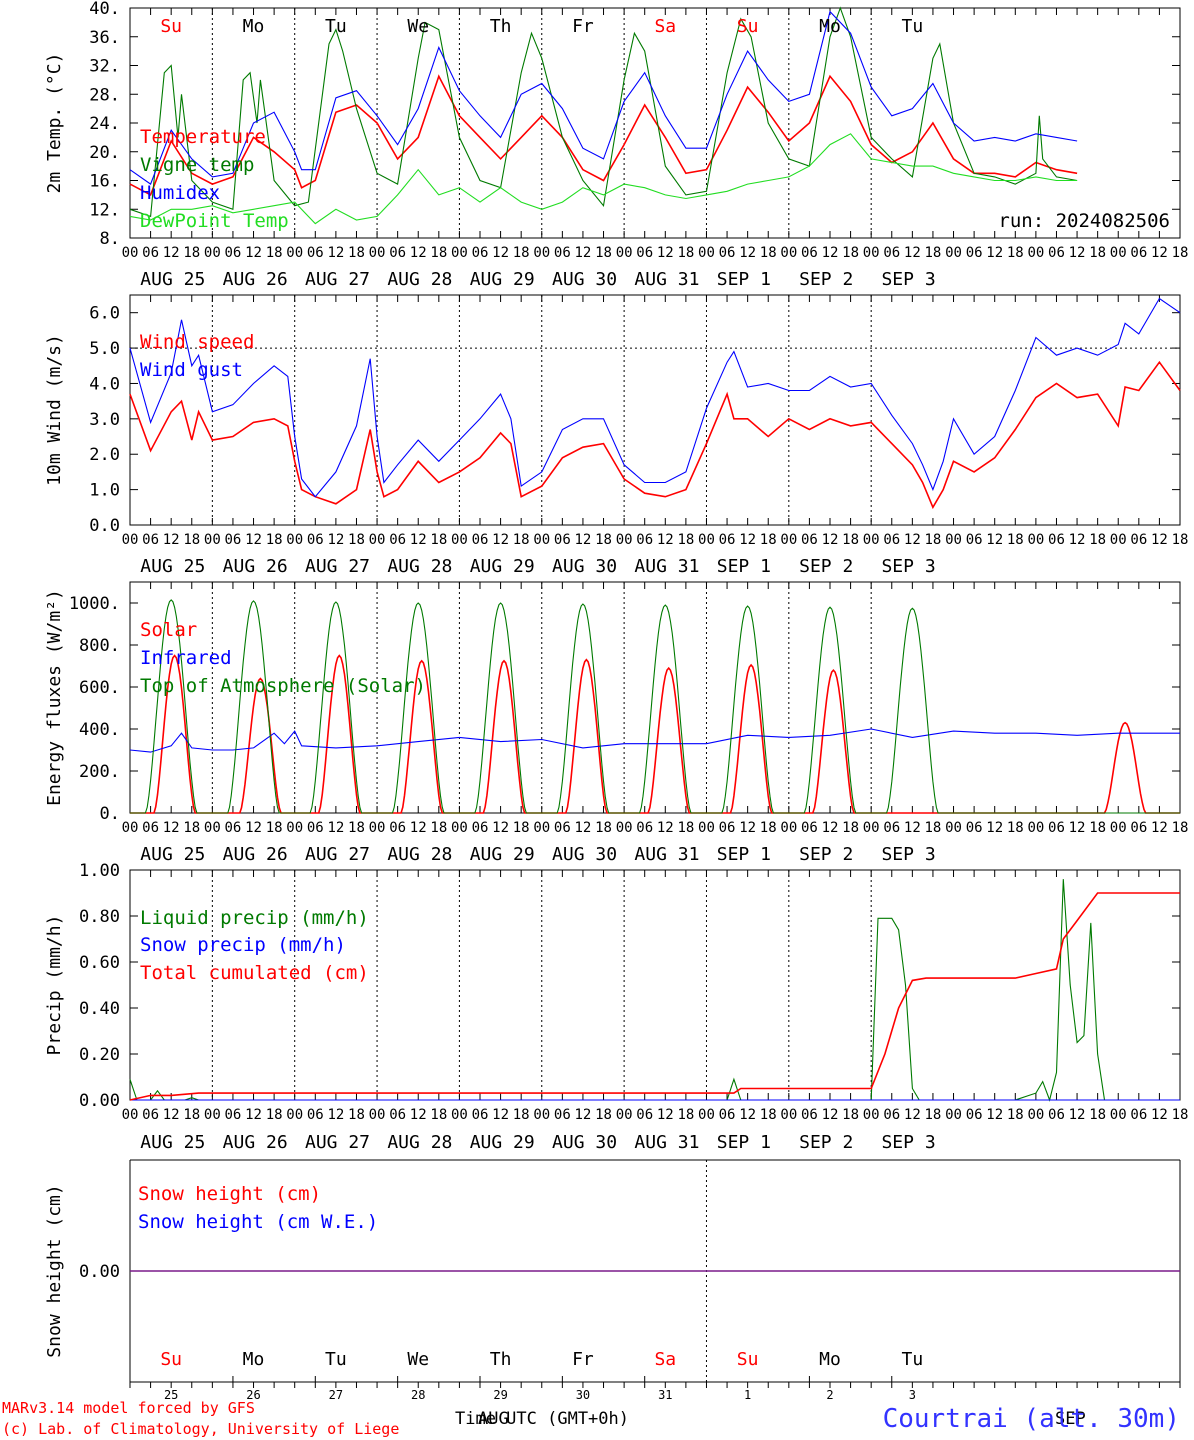 This screenshot has height=1440, width=1194. What do you see at coordinates (283, 686) in the screenshot?
I see `legend-entry: Top of Atmosphere (Solar)` at bounding box center [283, 686].